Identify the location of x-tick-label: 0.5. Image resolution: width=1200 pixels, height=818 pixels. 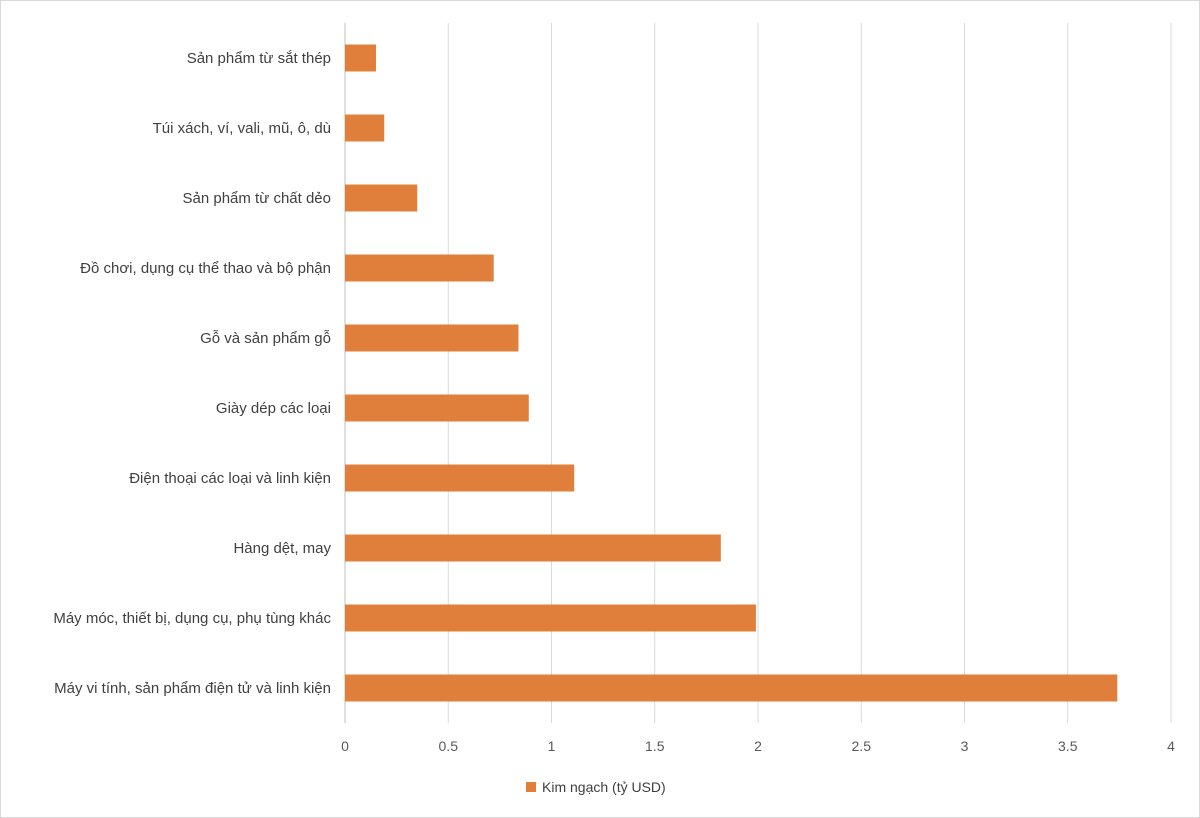
(449, 746).